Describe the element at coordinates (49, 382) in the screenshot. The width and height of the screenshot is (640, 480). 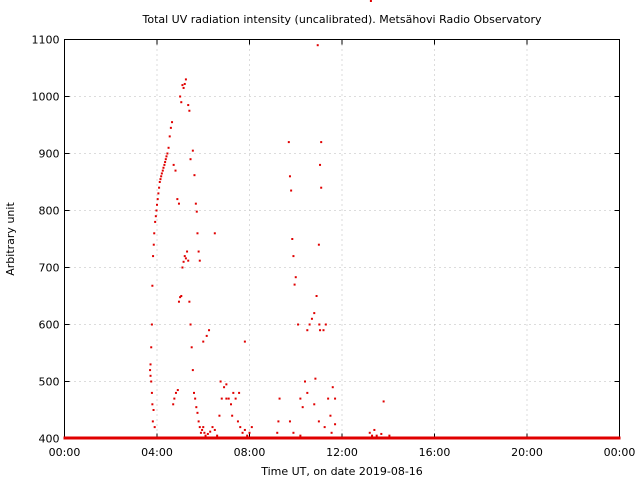
I see `y-tick-label: 500` at that location.